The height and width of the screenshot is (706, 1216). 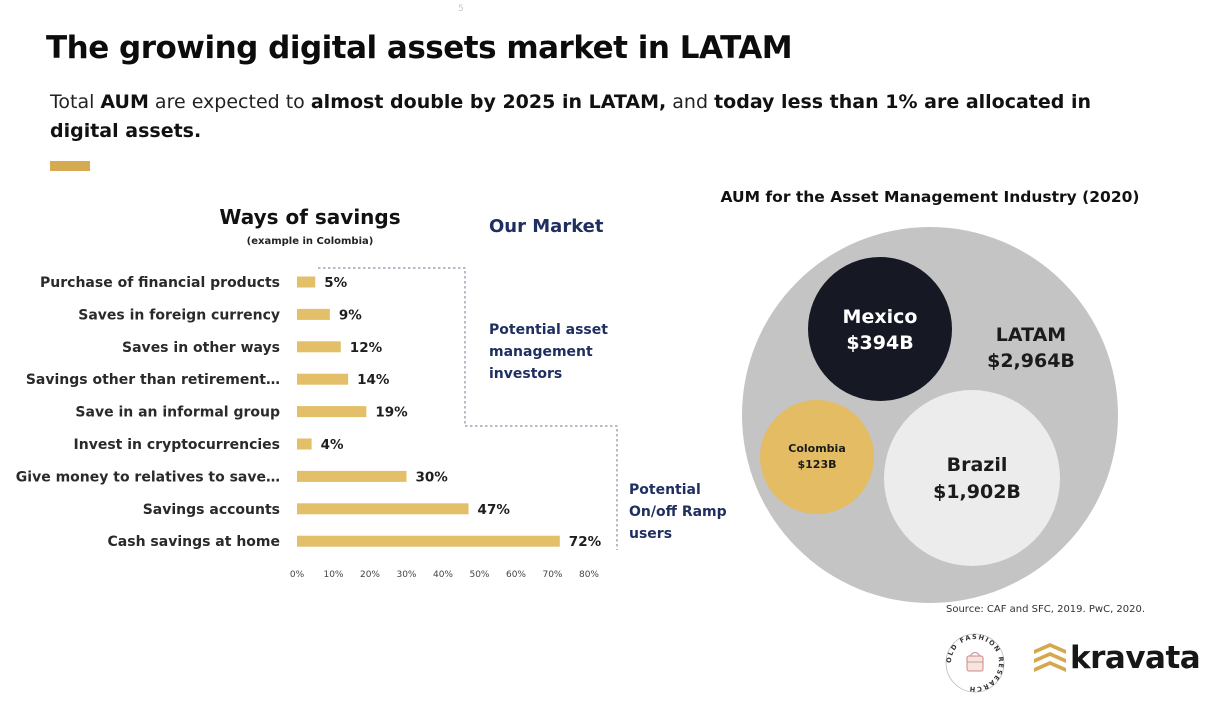 I want to click on page-number: 5, so click(x=461, y=9).